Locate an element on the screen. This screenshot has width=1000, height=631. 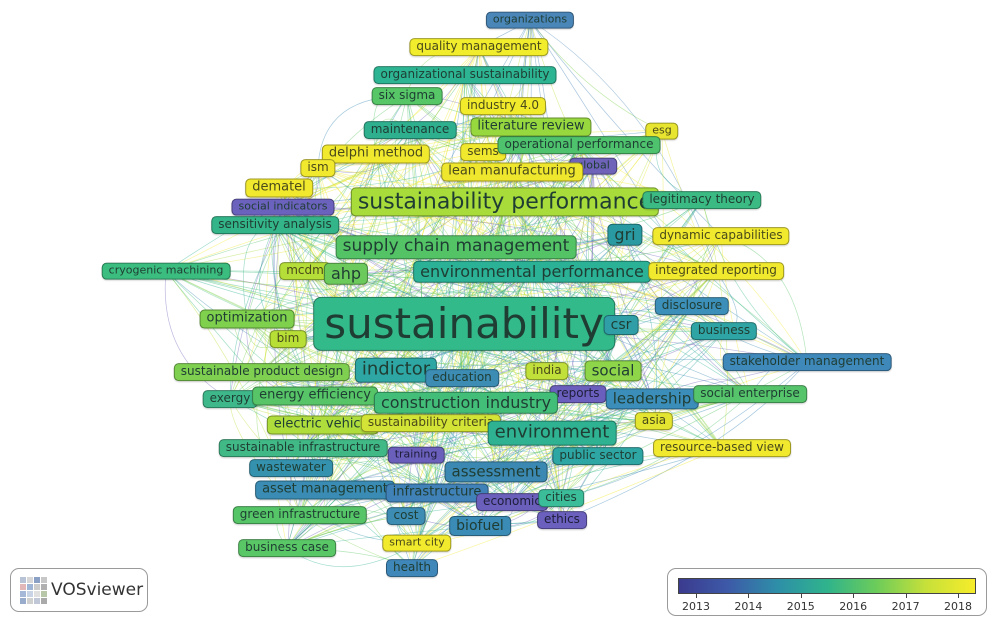
keyword-cryogenic-machining: cryogenic machining is located at coordinates (166, 271).